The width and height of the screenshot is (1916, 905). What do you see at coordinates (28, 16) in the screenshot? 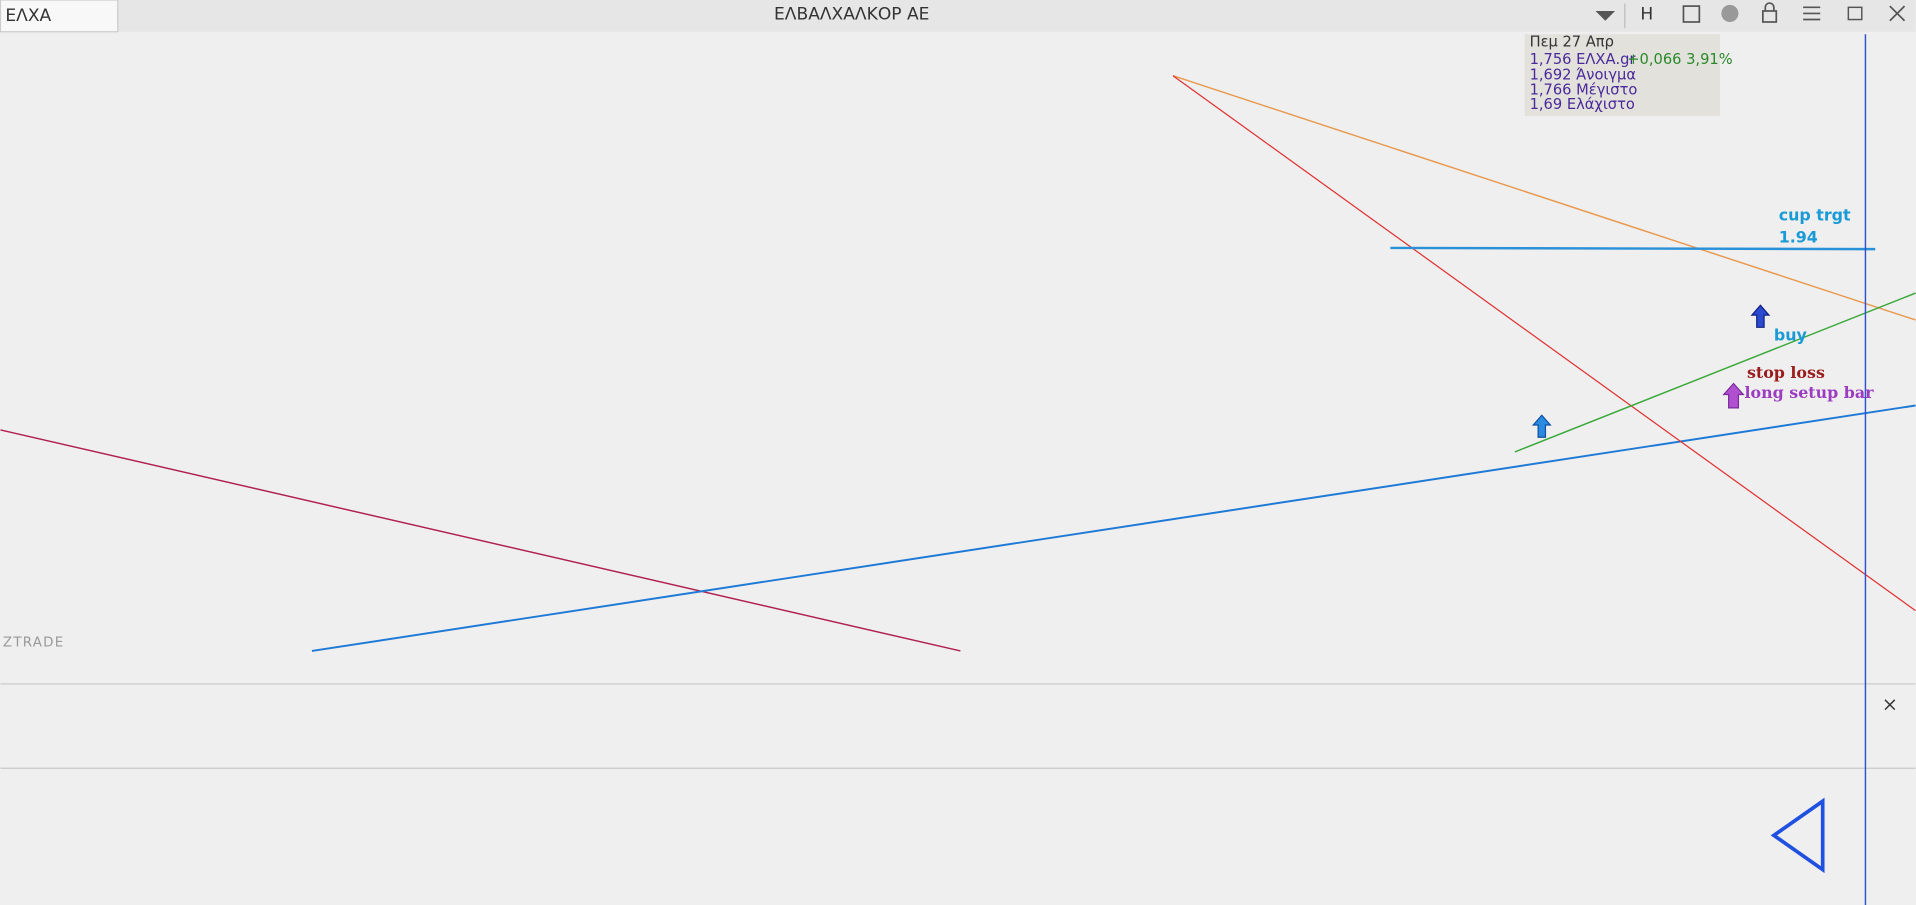
I see `symbol: ΕΛΧΑ` at bounding box center [28, 16].